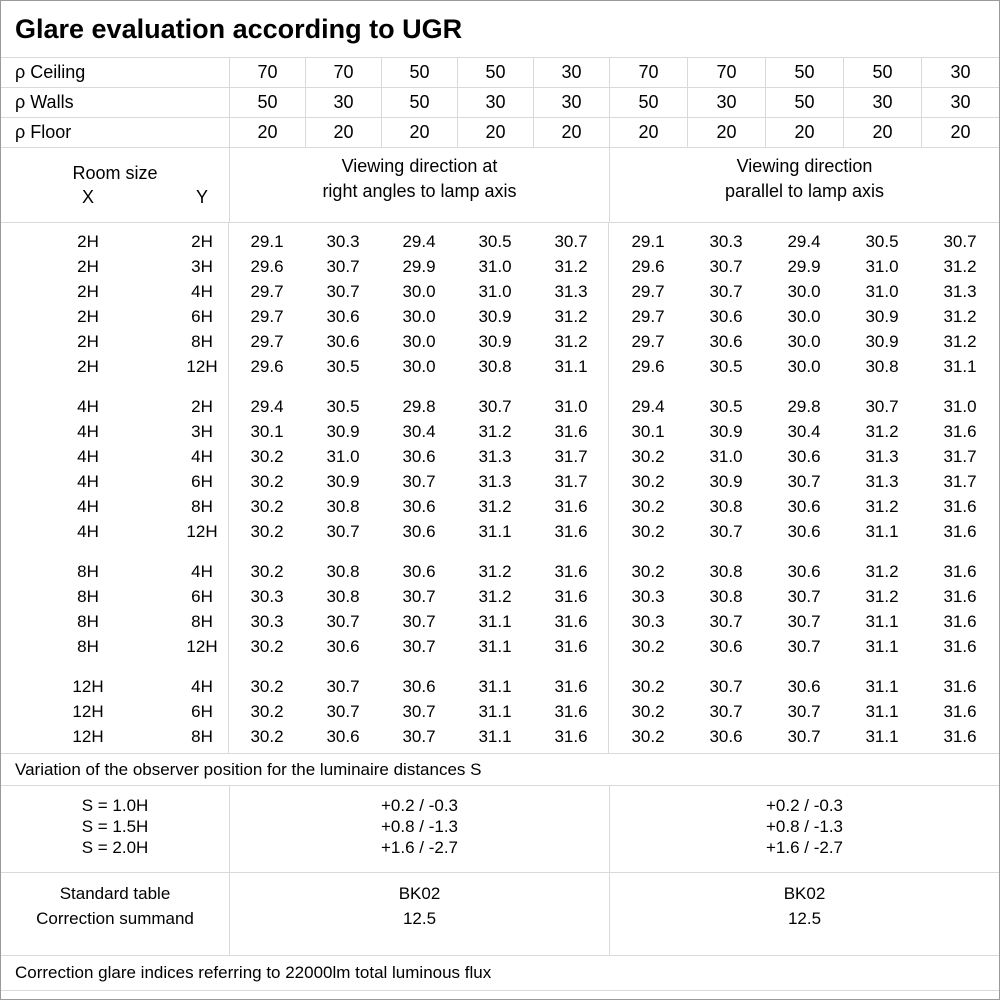 Image resolution: width=1000 pixels, height=1000 pixels. I want to click on reflectance-label: ρ Walls, so click(44, 102).